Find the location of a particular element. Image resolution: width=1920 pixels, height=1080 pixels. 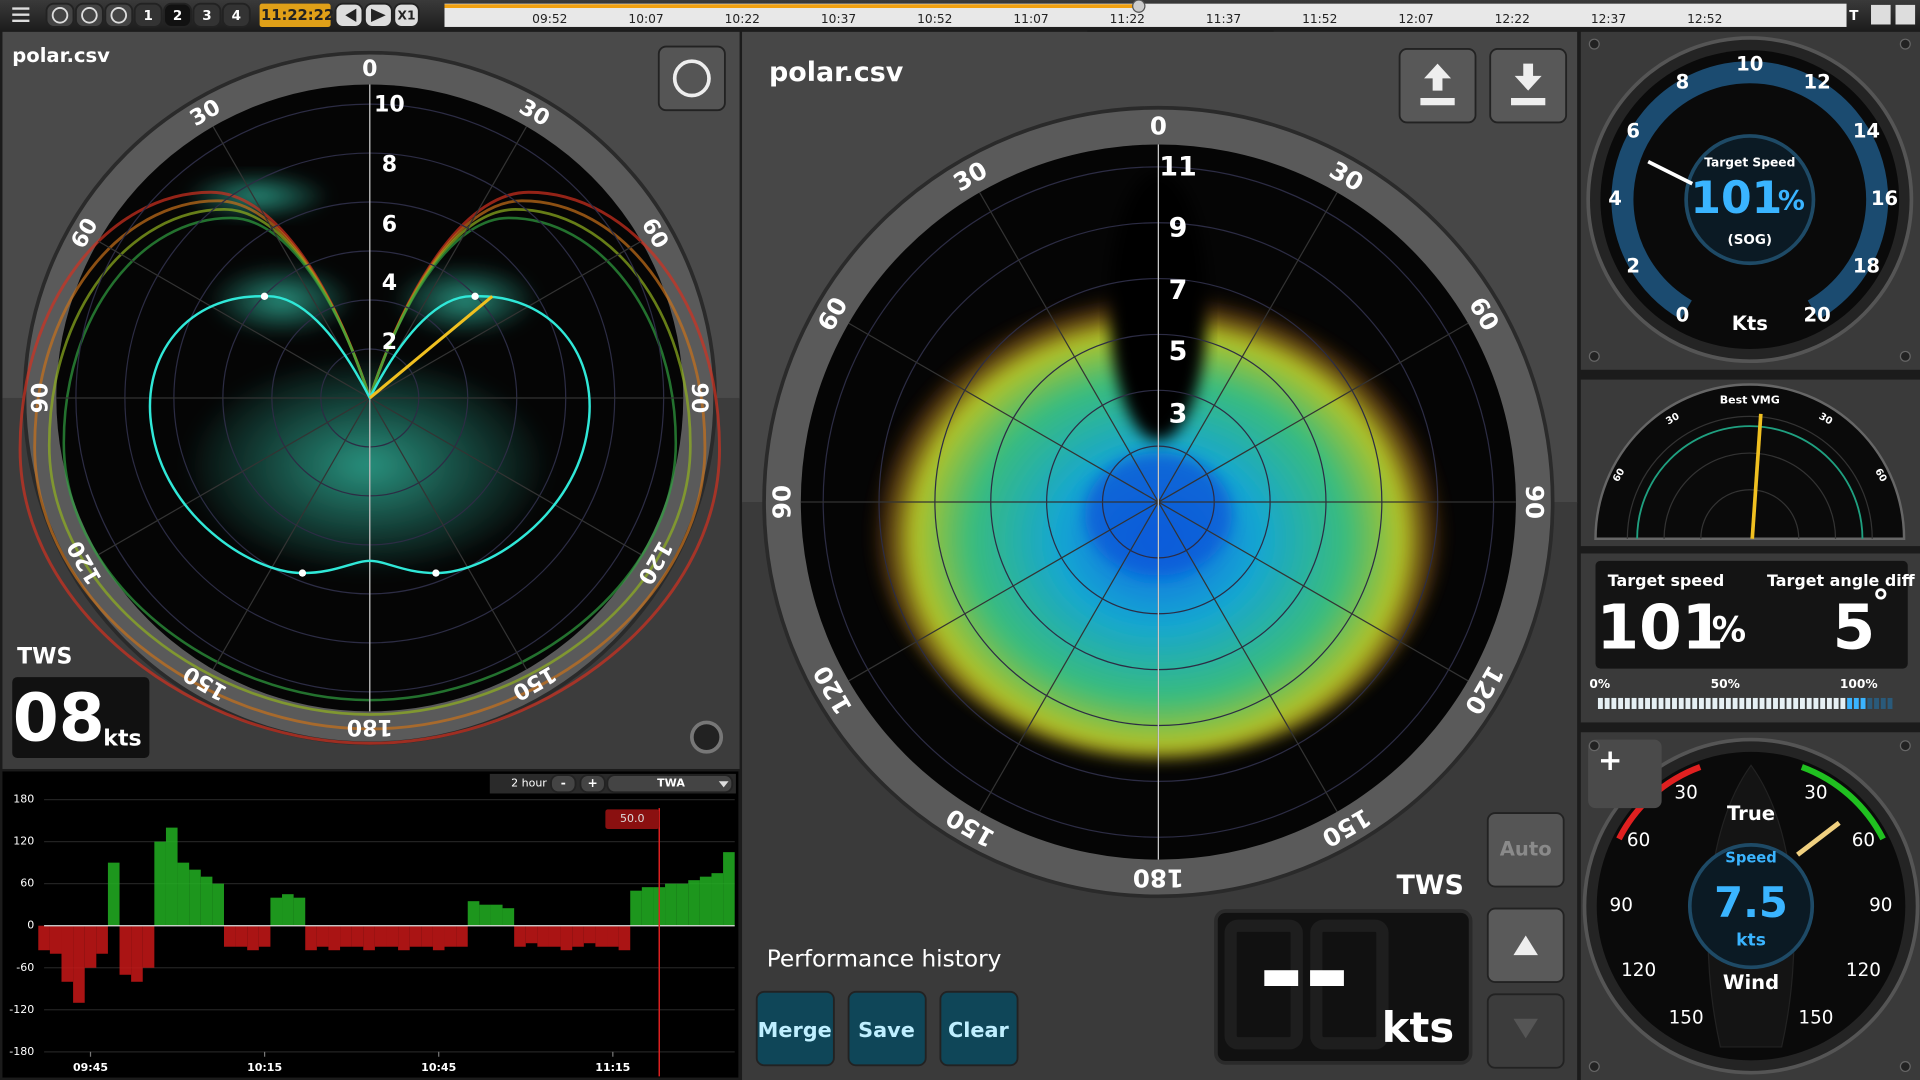

label: Performance history is located at coordinates (884, 959).